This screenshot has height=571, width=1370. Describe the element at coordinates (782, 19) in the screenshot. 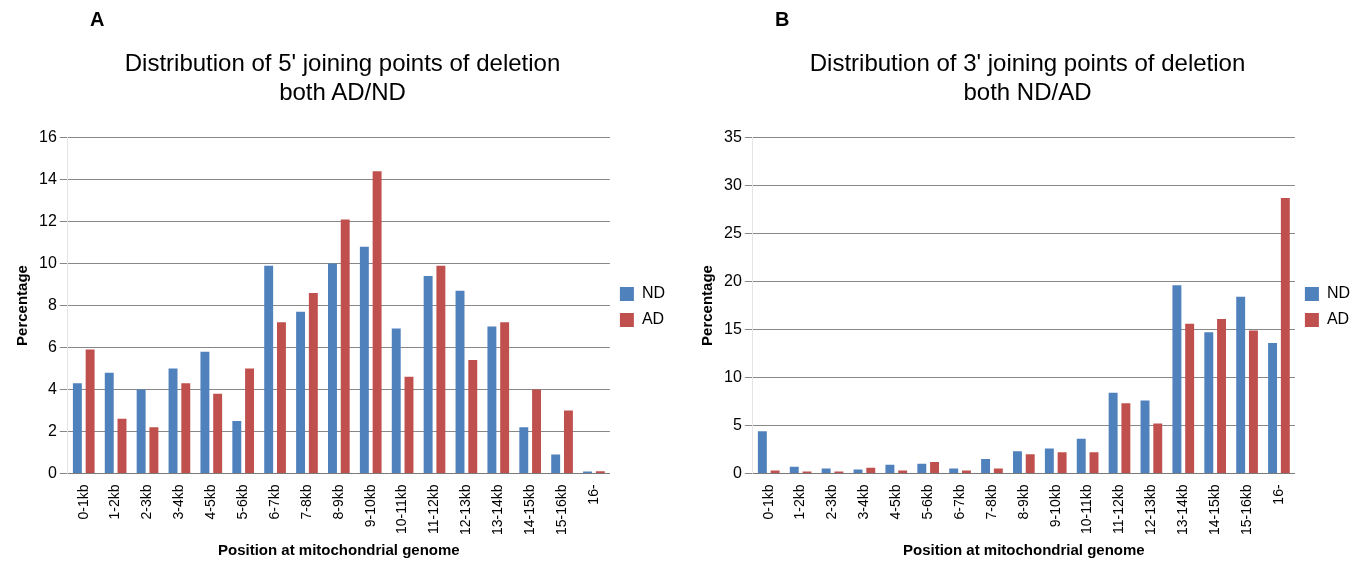

I see `text: B` at that location.